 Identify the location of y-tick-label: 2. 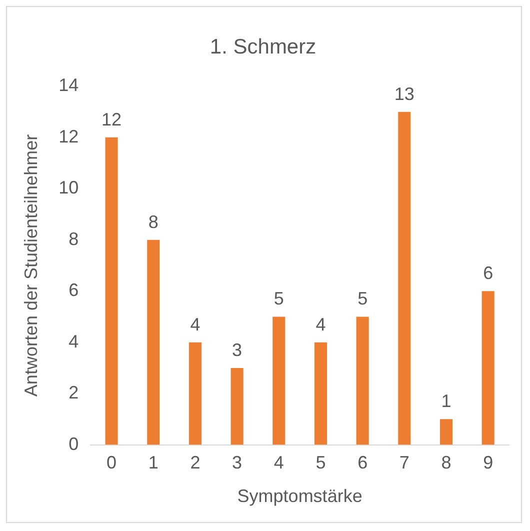
(73, 392).